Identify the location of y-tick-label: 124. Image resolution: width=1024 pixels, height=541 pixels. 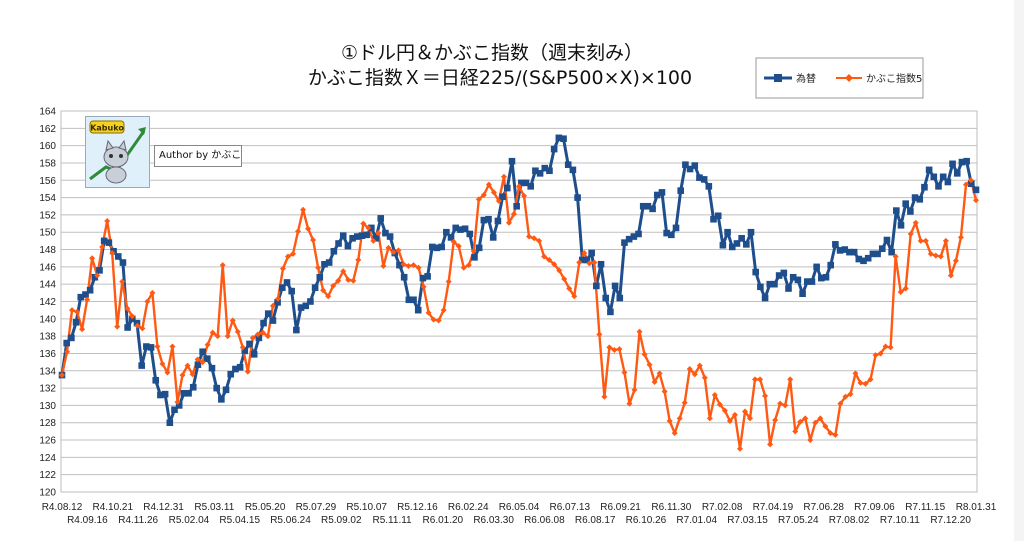
(47, 458).